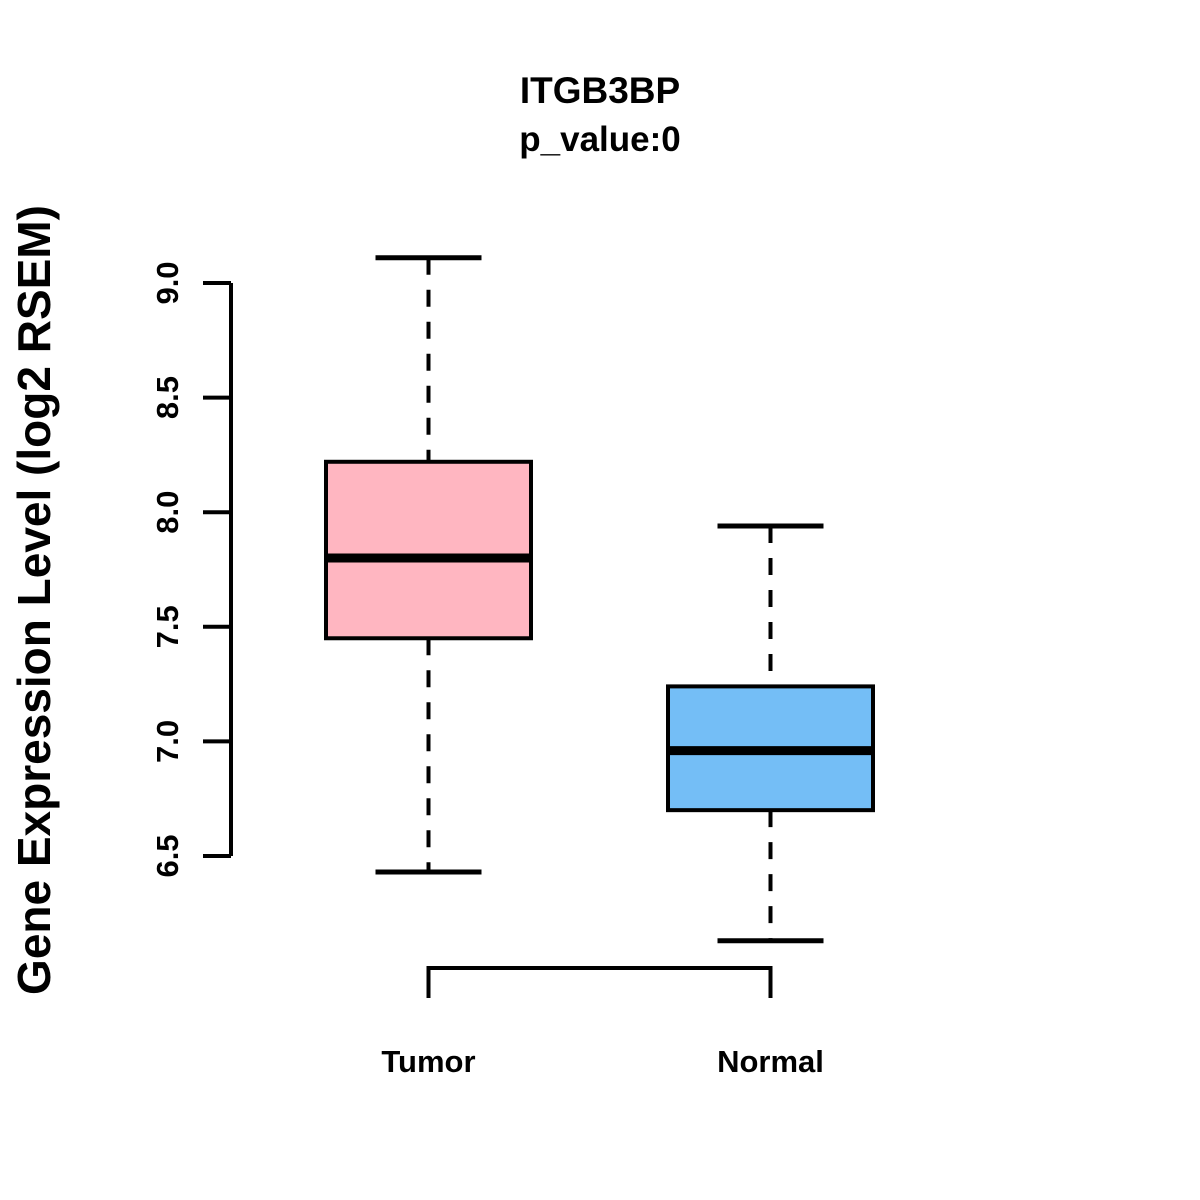 This screenshot has height=1200, width=1200. What do you see at coordinates (167, 397) in the screenshot?
I see `y-tick-label: 8.5` at bounding box center [167, 397].